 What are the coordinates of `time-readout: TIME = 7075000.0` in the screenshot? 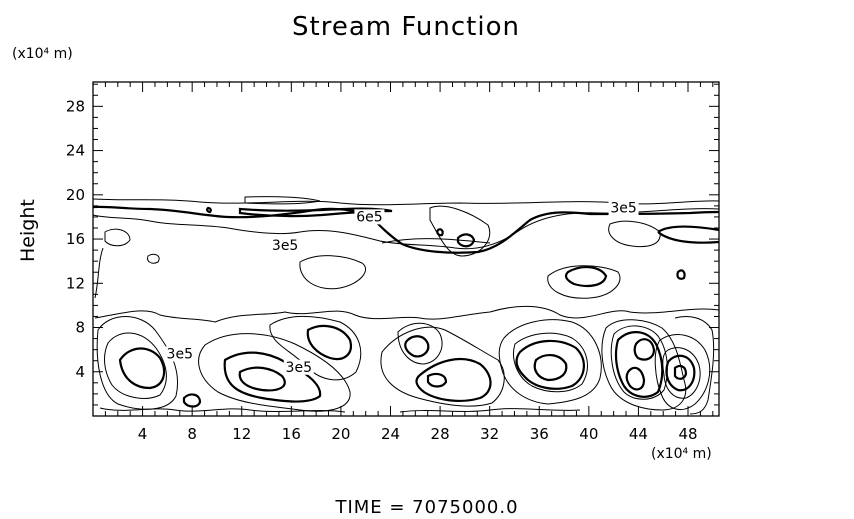 It's located at (427, 507).